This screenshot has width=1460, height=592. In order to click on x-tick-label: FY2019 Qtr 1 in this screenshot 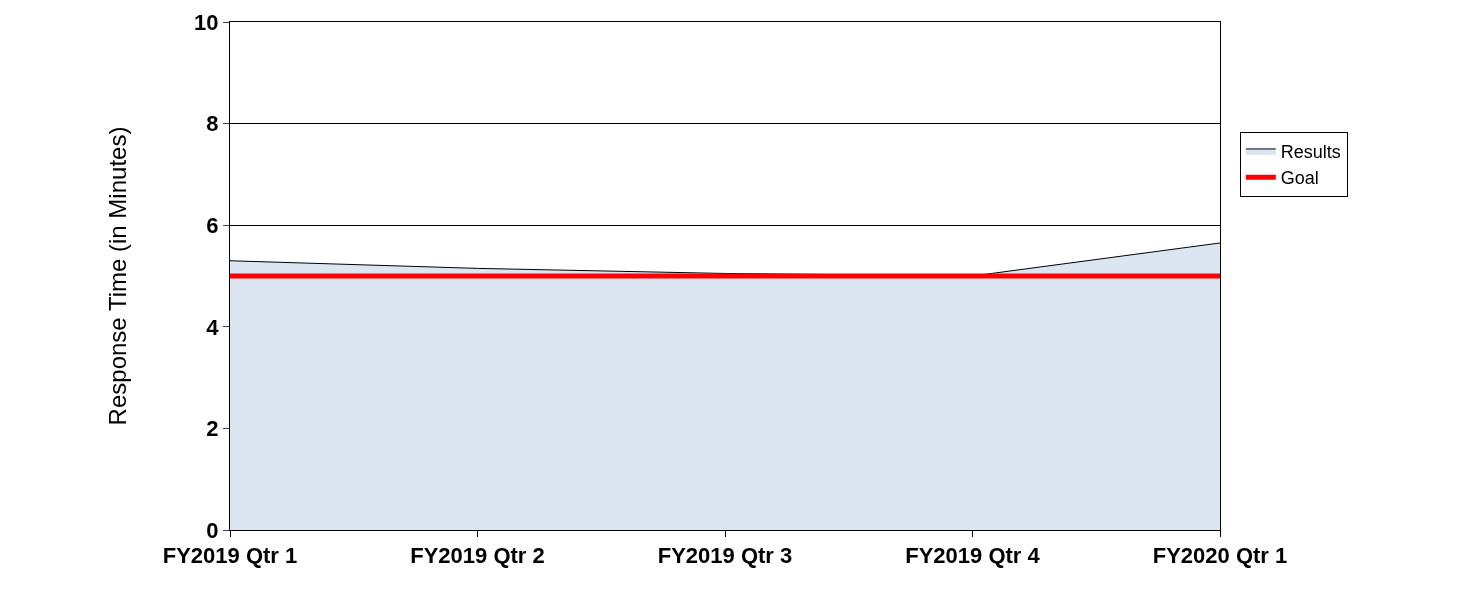, I will do `click(230, 556)`.